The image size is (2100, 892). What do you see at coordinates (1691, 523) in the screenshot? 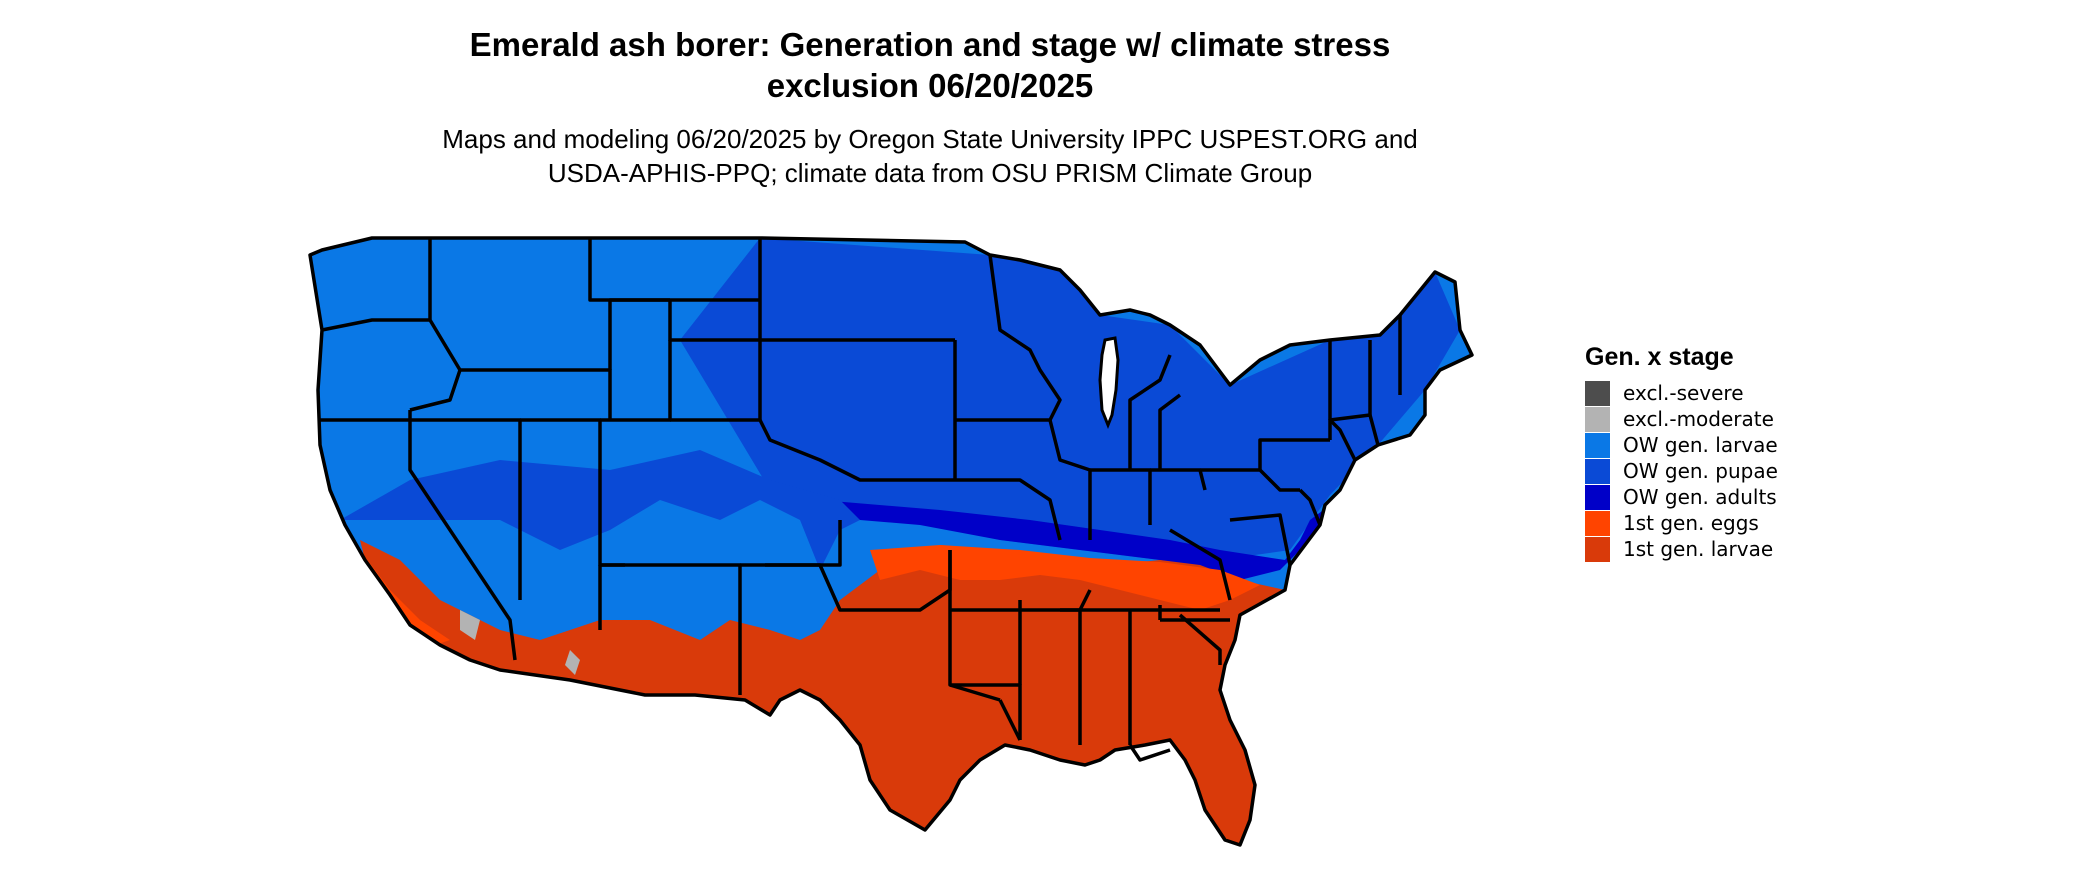
I see `legend-label: 1st gen. eggs` at bounding box center [1691, 523].